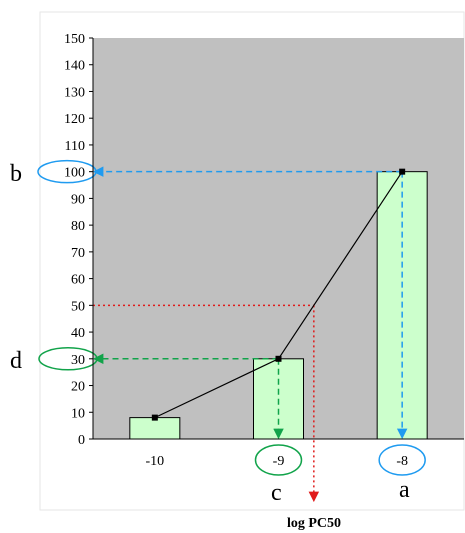  I want to click on y-tick-label: 130, so click(74, 92).